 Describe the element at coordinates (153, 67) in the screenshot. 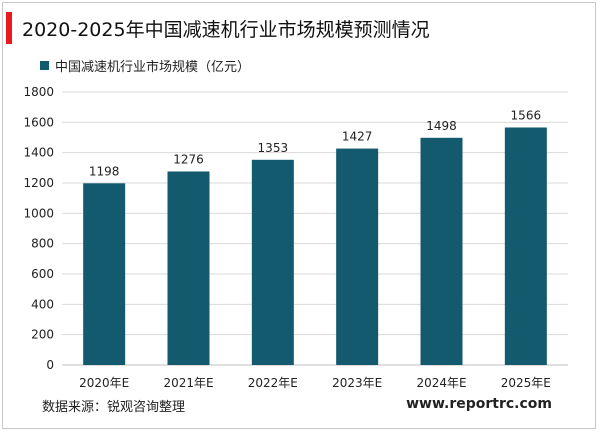

I see `legend-label: 中国减速机行业市场规模（亿元）` at that location.